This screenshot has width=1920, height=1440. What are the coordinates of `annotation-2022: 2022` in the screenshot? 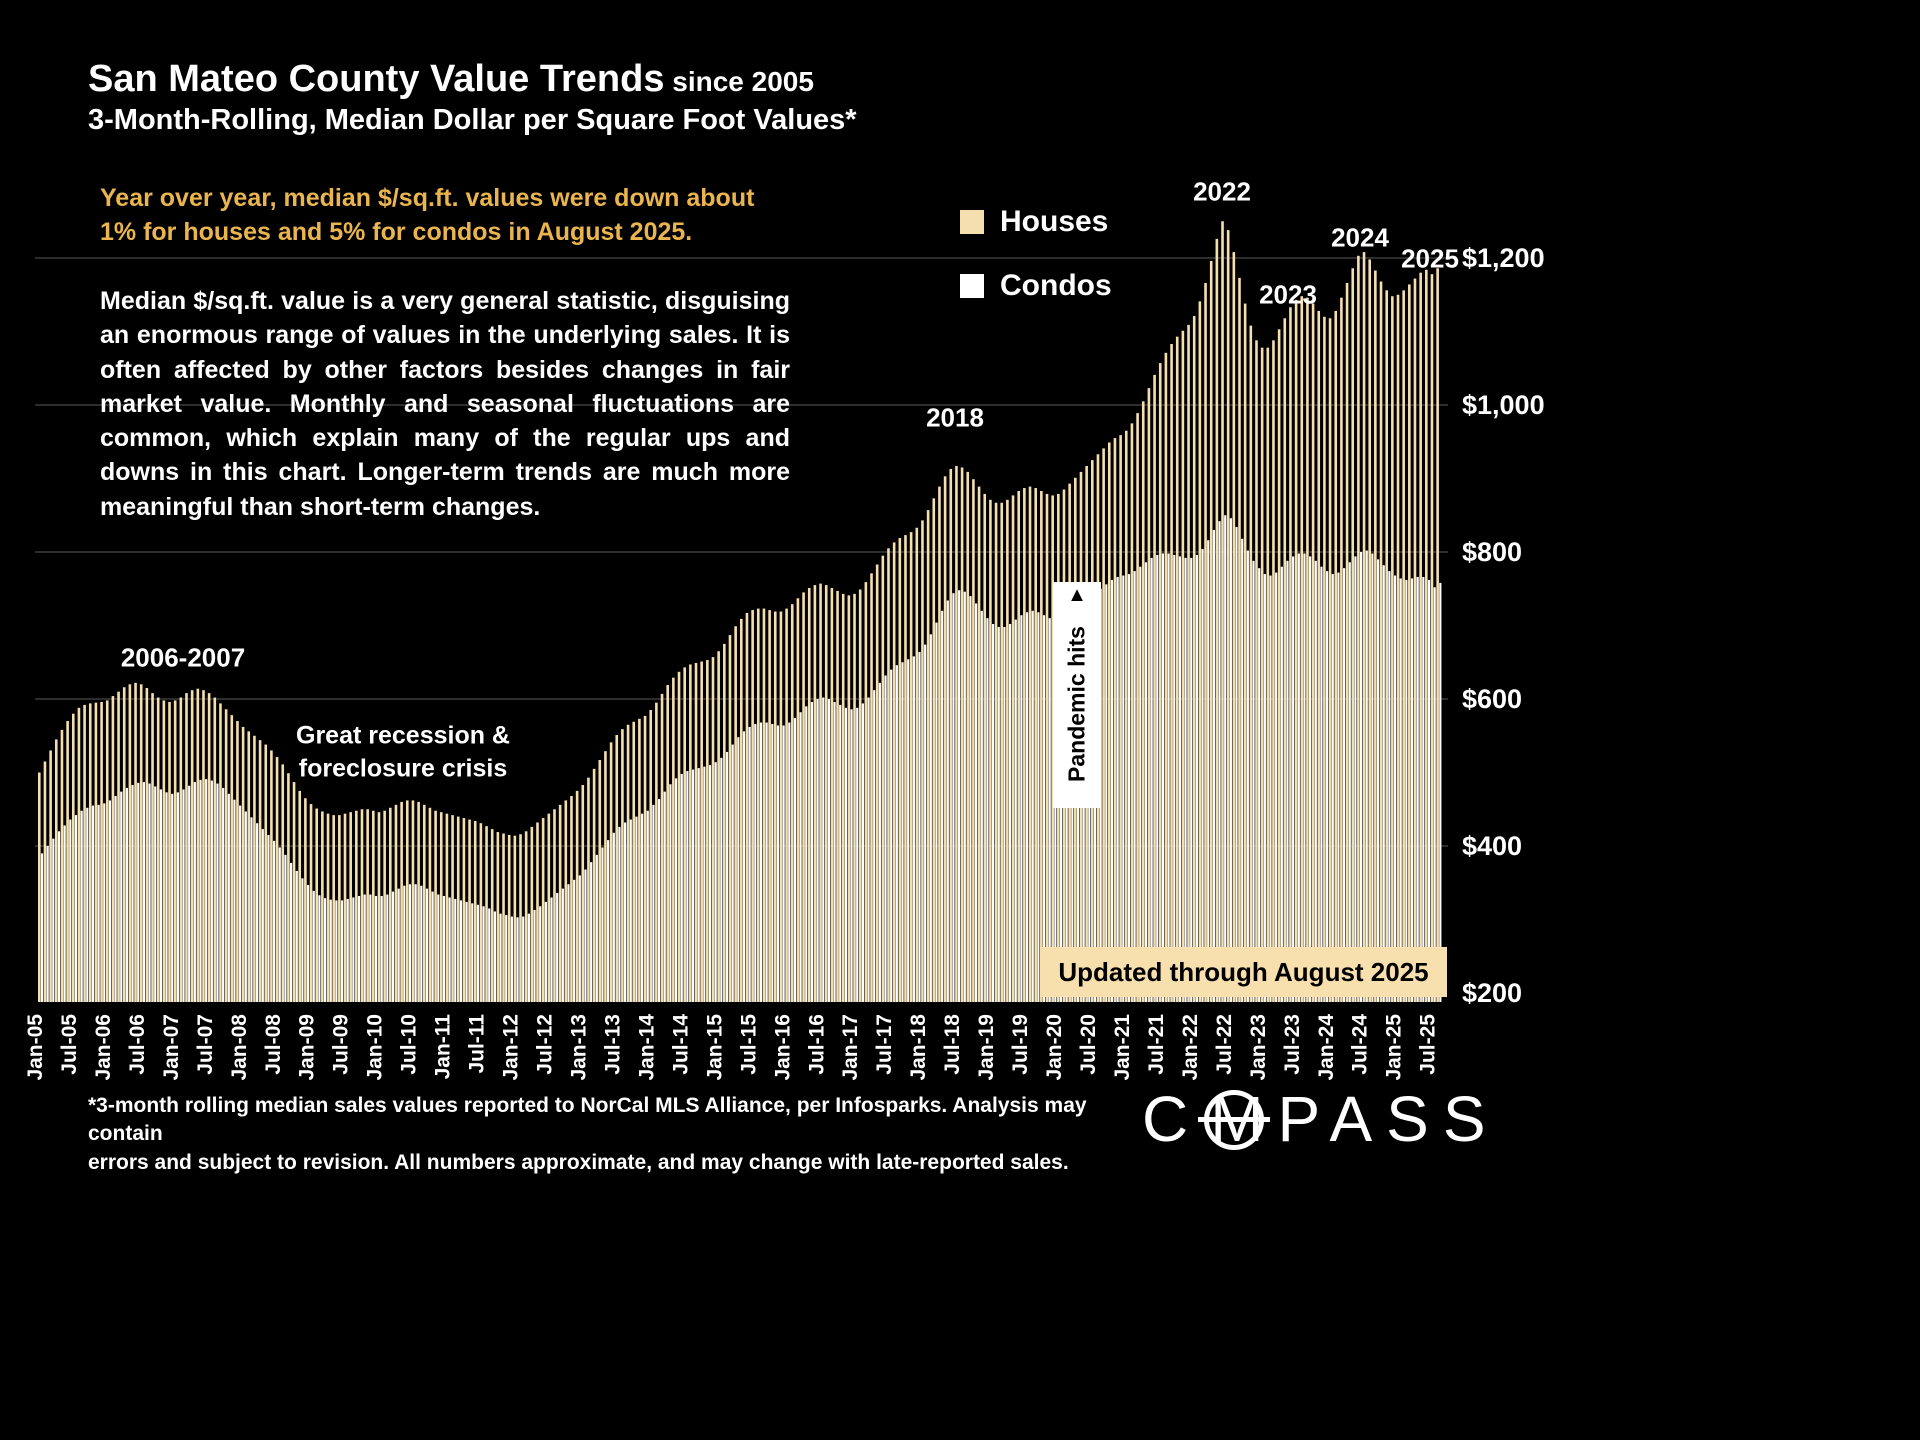 It's located at (1222, 191).